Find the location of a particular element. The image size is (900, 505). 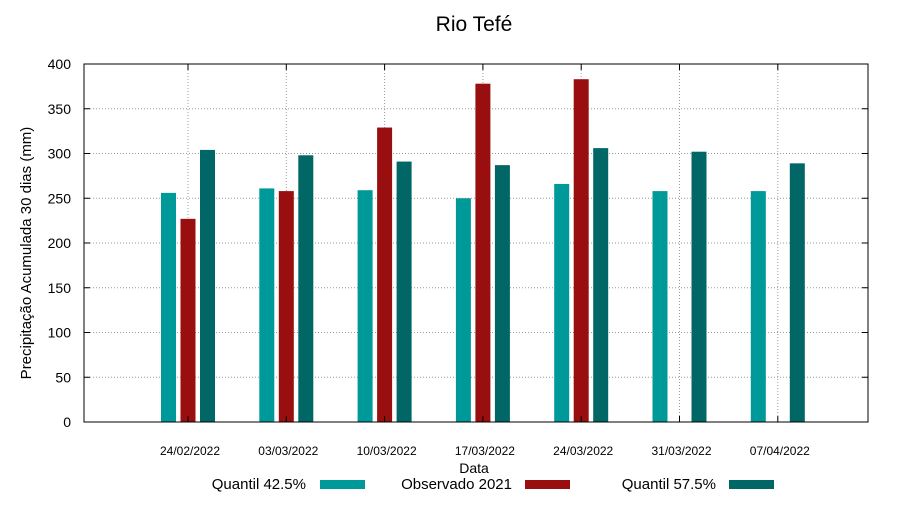

y-tick-label: 0 is located at coordinates (67, 422).